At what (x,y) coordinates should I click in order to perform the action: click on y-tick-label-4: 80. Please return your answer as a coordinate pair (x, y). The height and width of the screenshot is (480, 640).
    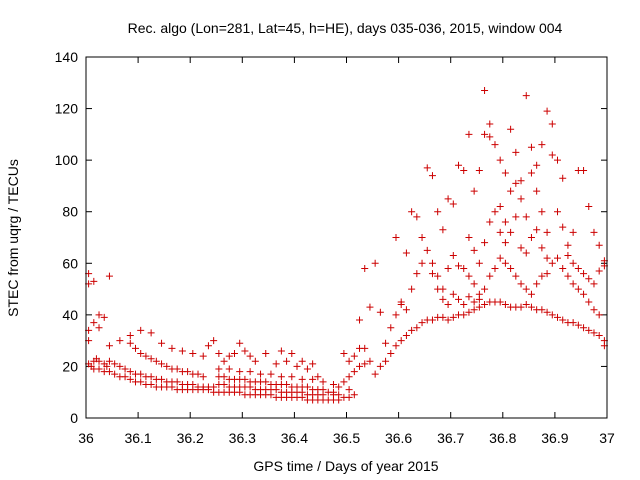
    Looking at the image, I should click on (70, 212).